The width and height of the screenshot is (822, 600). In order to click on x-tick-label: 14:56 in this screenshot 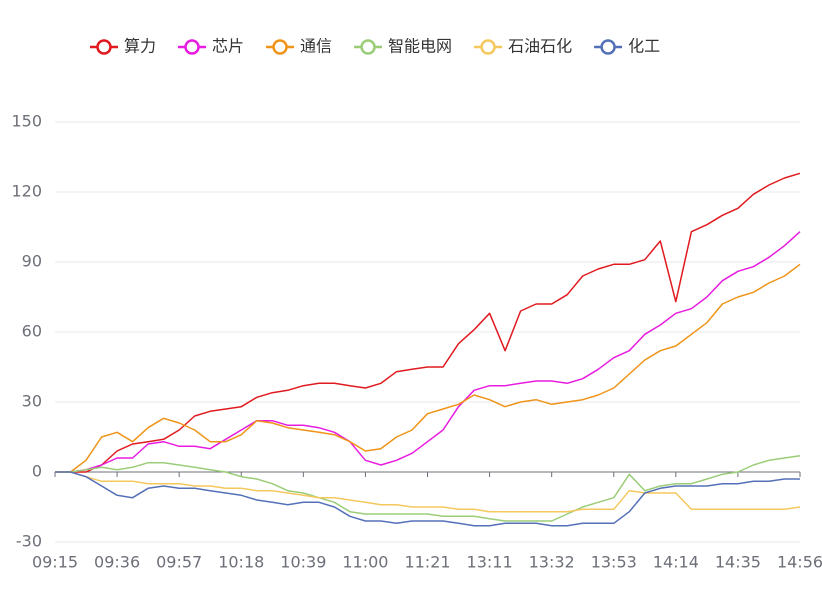, I will do `click(799, 562)`.